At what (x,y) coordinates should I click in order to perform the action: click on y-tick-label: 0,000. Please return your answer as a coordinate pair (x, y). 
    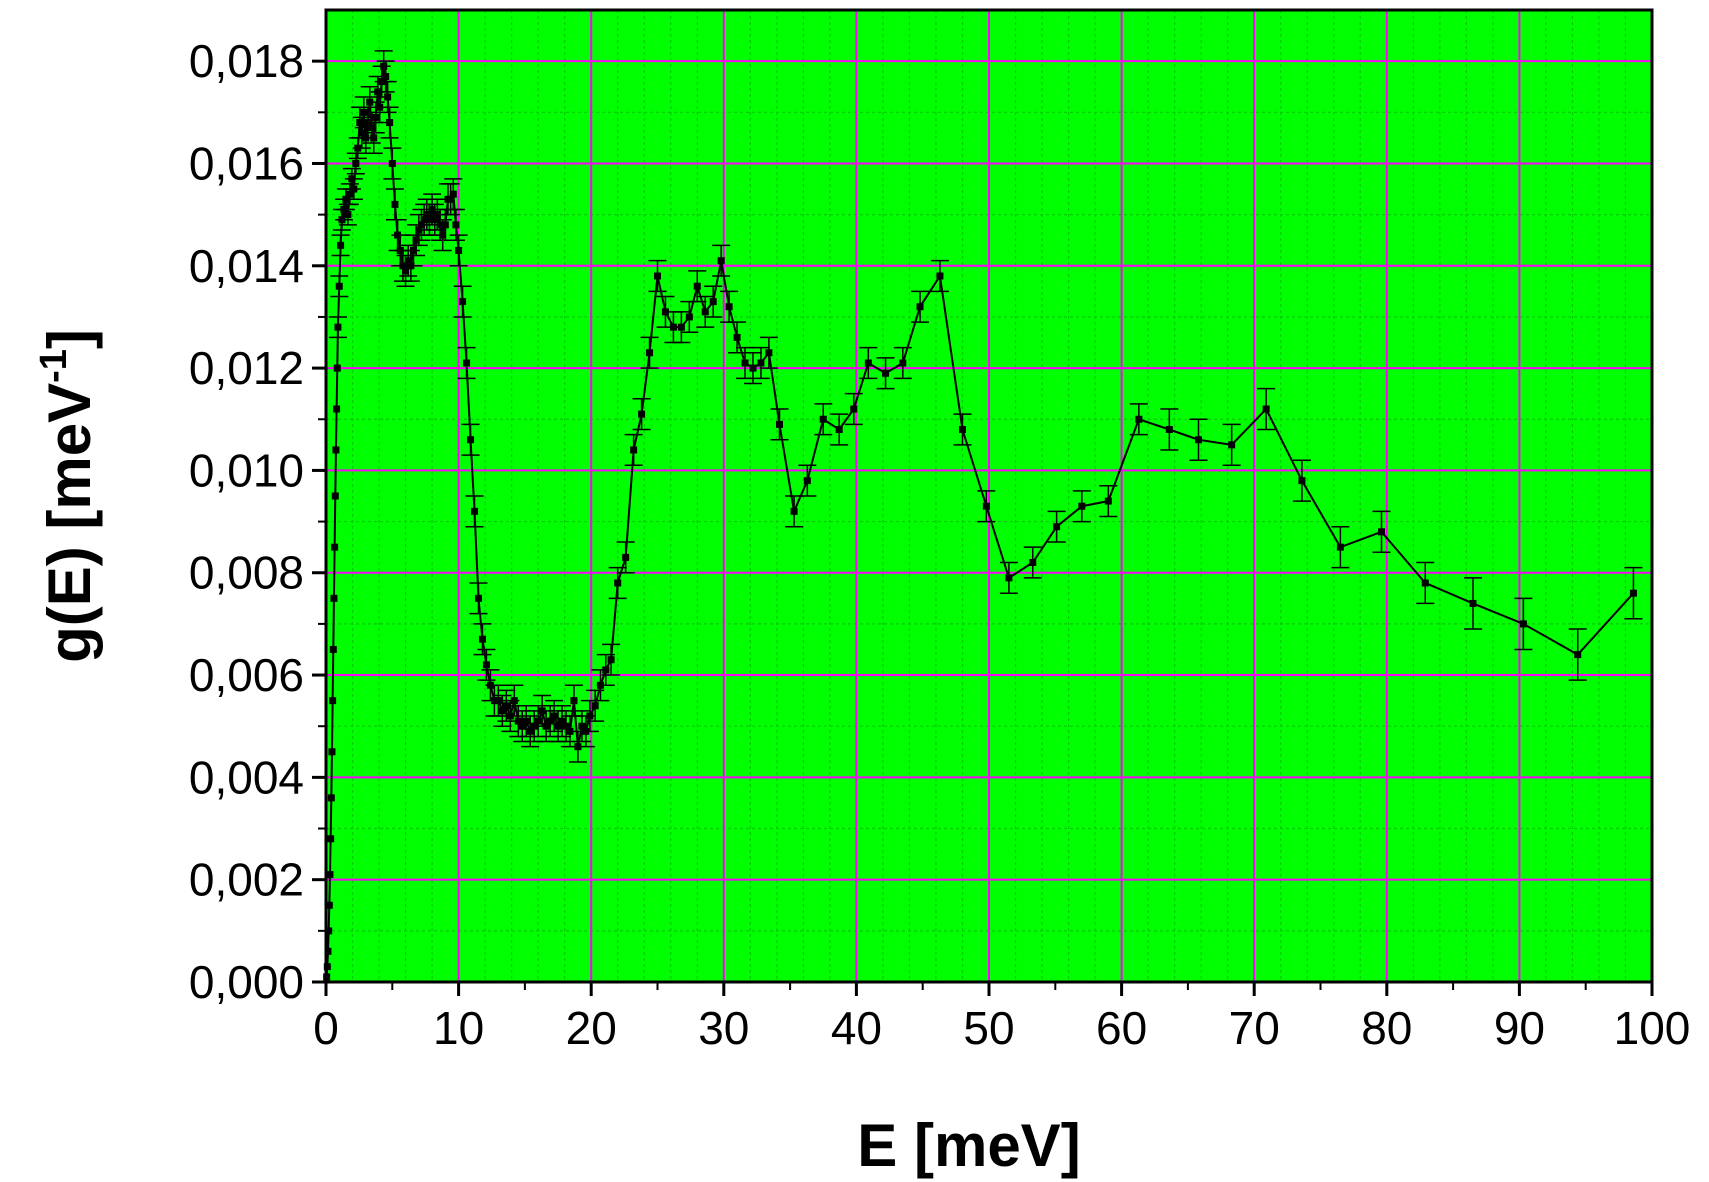
    Looking at the image, I should click on (246, 982).